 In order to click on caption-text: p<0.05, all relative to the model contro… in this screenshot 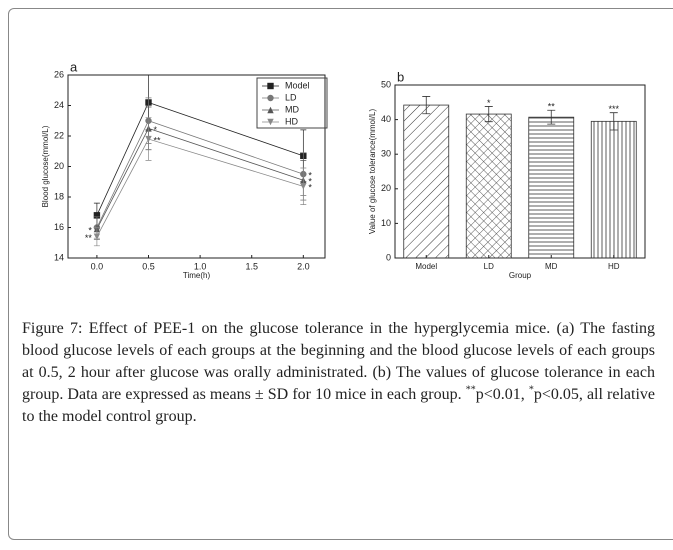, I will do `click(338, 405)`.